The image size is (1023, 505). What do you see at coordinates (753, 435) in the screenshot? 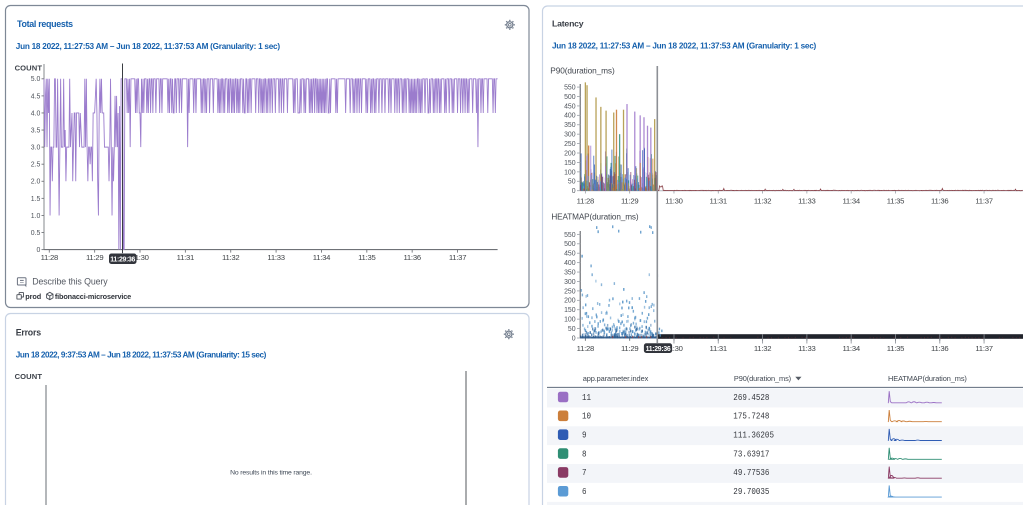
I see `svg-text: 111.36205` at bounding box center [753, 435].